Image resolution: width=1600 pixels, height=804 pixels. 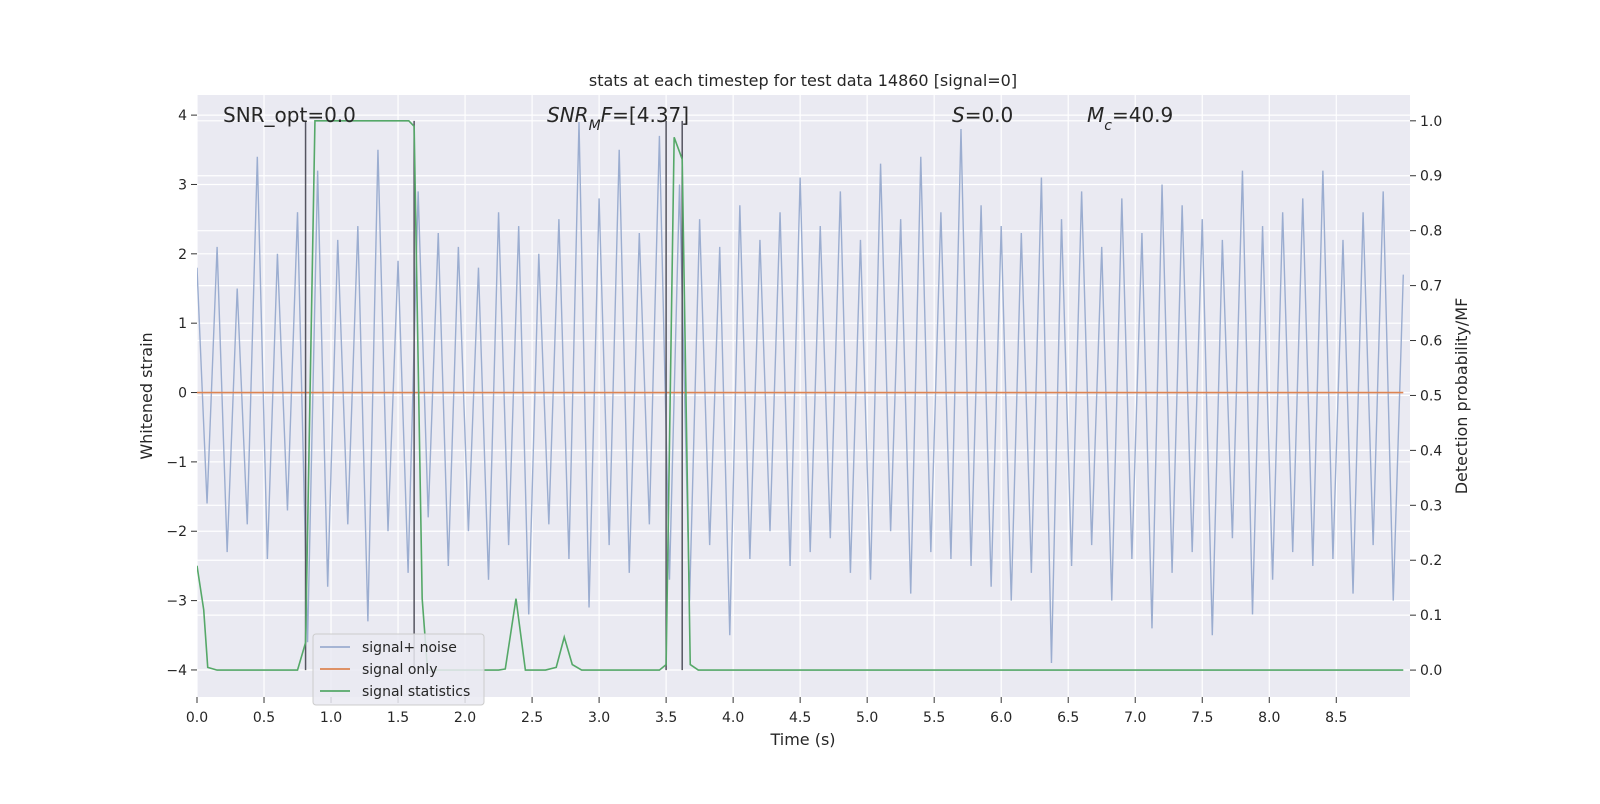 I want to click on x-tick-label: 3.5, so click(x=666, y=718).